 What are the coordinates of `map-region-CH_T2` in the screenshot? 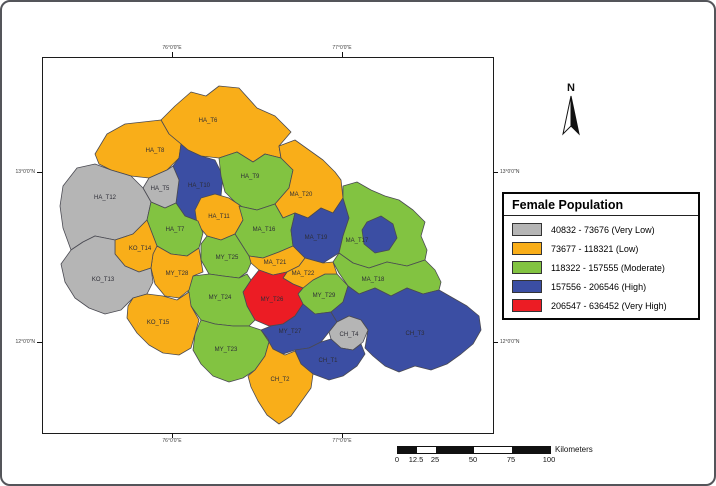 It's located at (280, 383).